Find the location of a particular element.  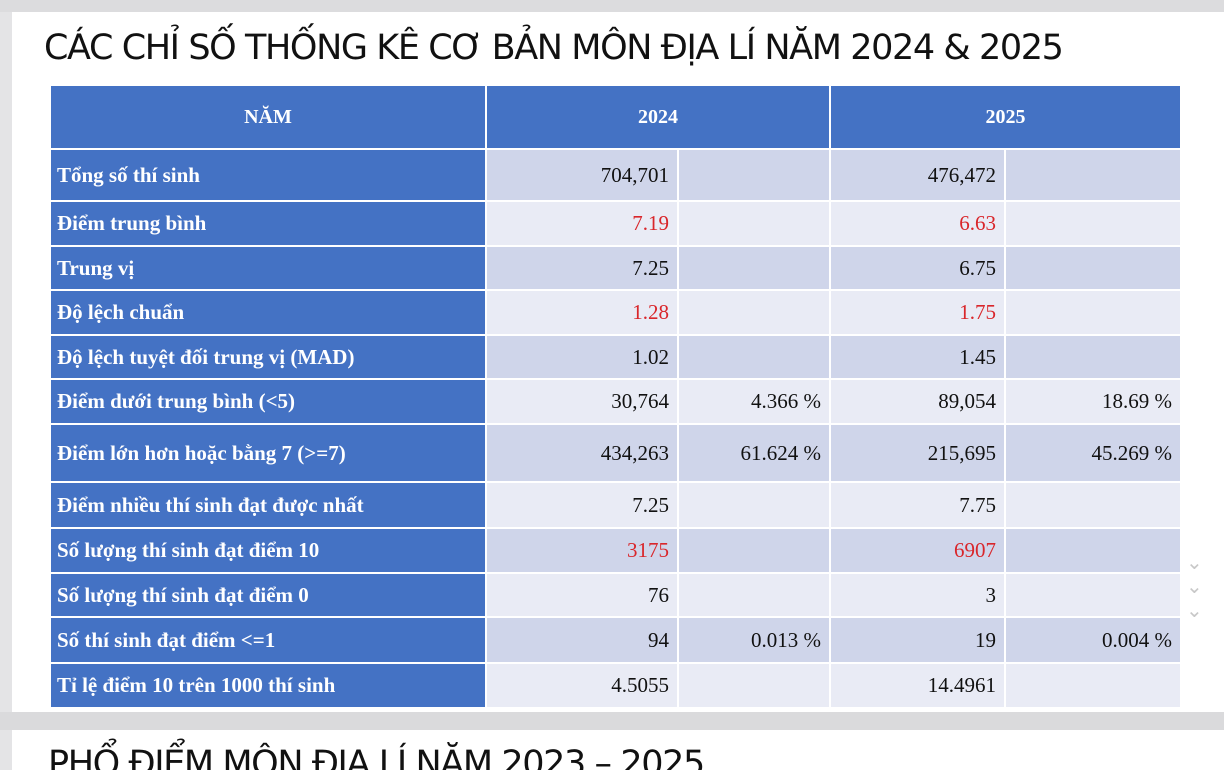

value-2024: 4.5055 is located at coordinates (582, 685).